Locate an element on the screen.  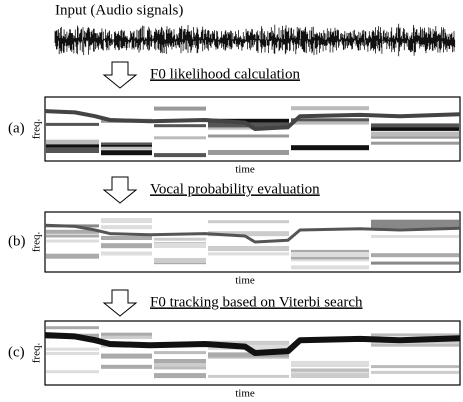
step-title: Vocal probability evaluation is located at coordinates (235, 189).